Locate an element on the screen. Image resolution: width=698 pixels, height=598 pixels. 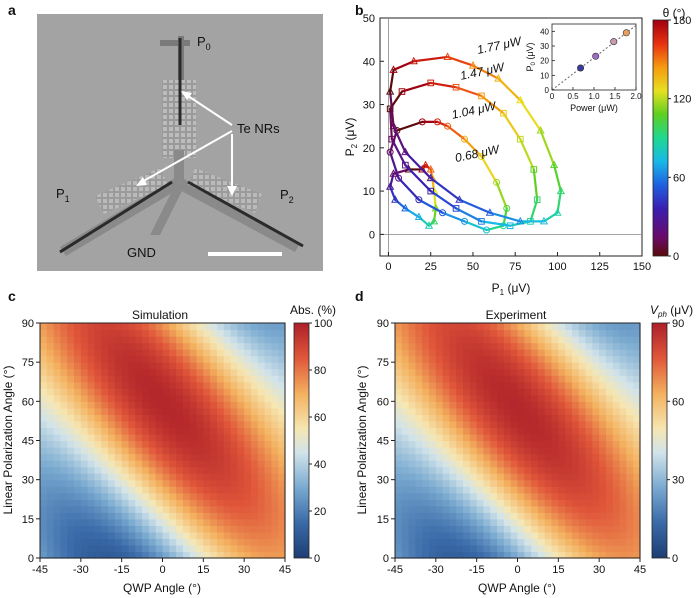
b-fit-segment is located at coordinates (489, 169).